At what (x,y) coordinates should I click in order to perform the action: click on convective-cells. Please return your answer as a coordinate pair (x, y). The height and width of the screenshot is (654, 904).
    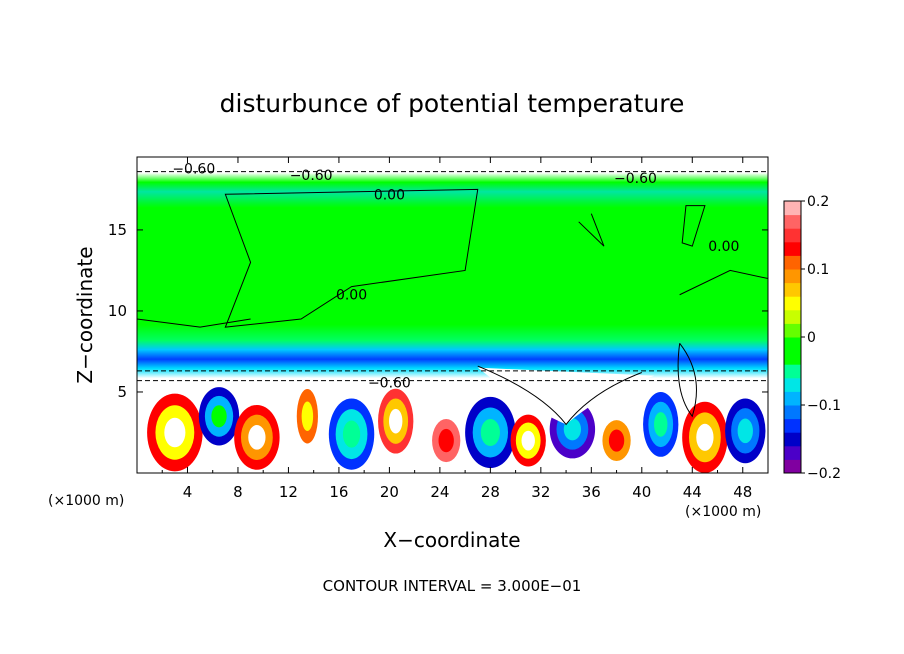
    Looking at the image, I should click on (456, 420).